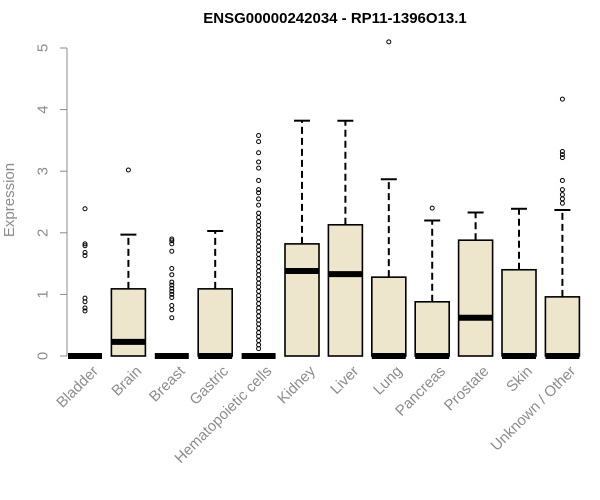 The height and width of the screenshot is (500, 600). Describe the element at coordinates (43, 294) in the screenshot. I see `y-tick-label: 1` at that location.